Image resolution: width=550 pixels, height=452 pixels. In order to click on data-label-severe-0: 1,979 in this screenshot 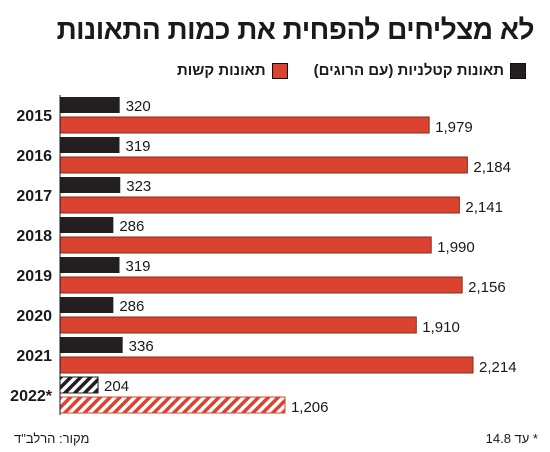, I will do `click(454, 127)`.